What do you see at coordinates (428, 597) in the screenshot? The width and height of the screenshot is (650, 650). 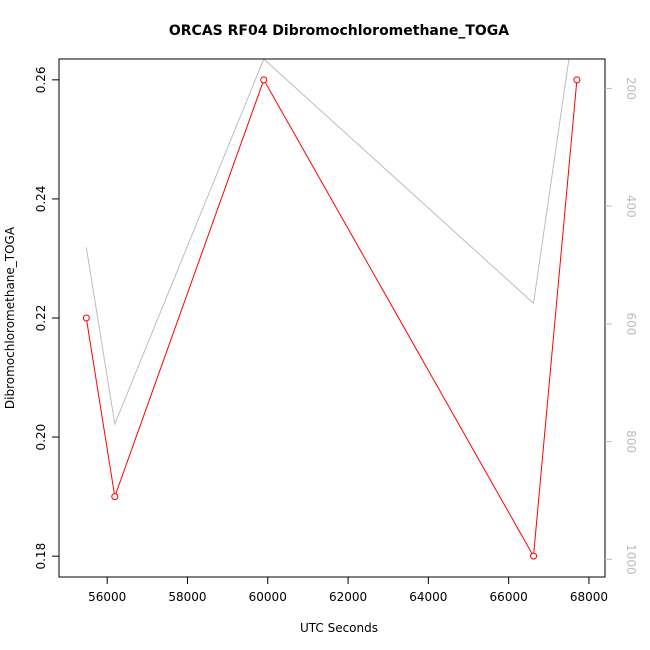 I see `x-tick-label: 64000` at bounding box center [428, 597].